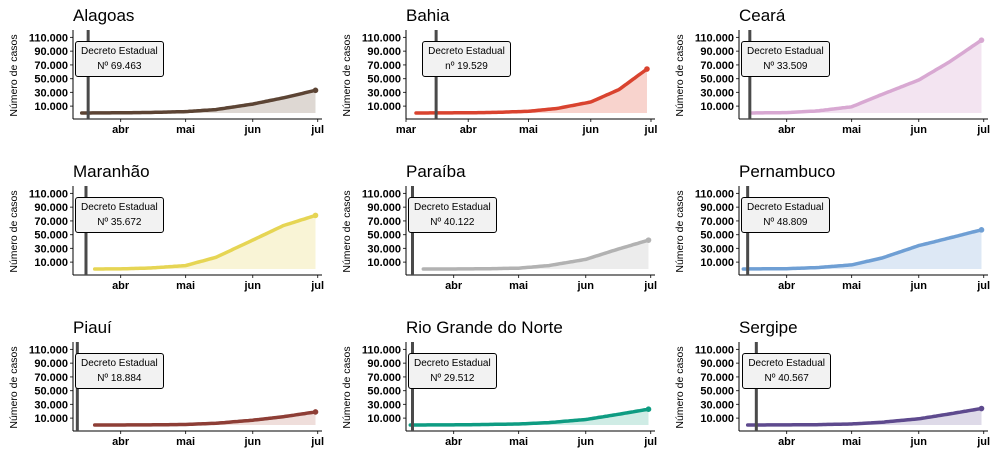 The height and width of the screenshot is (468, 998). What do you see at coordinates (119, 371) in the screenshot?
I see `decree-label: Decreto Estadual Nº 18.884` at bounding box center [119, 371].